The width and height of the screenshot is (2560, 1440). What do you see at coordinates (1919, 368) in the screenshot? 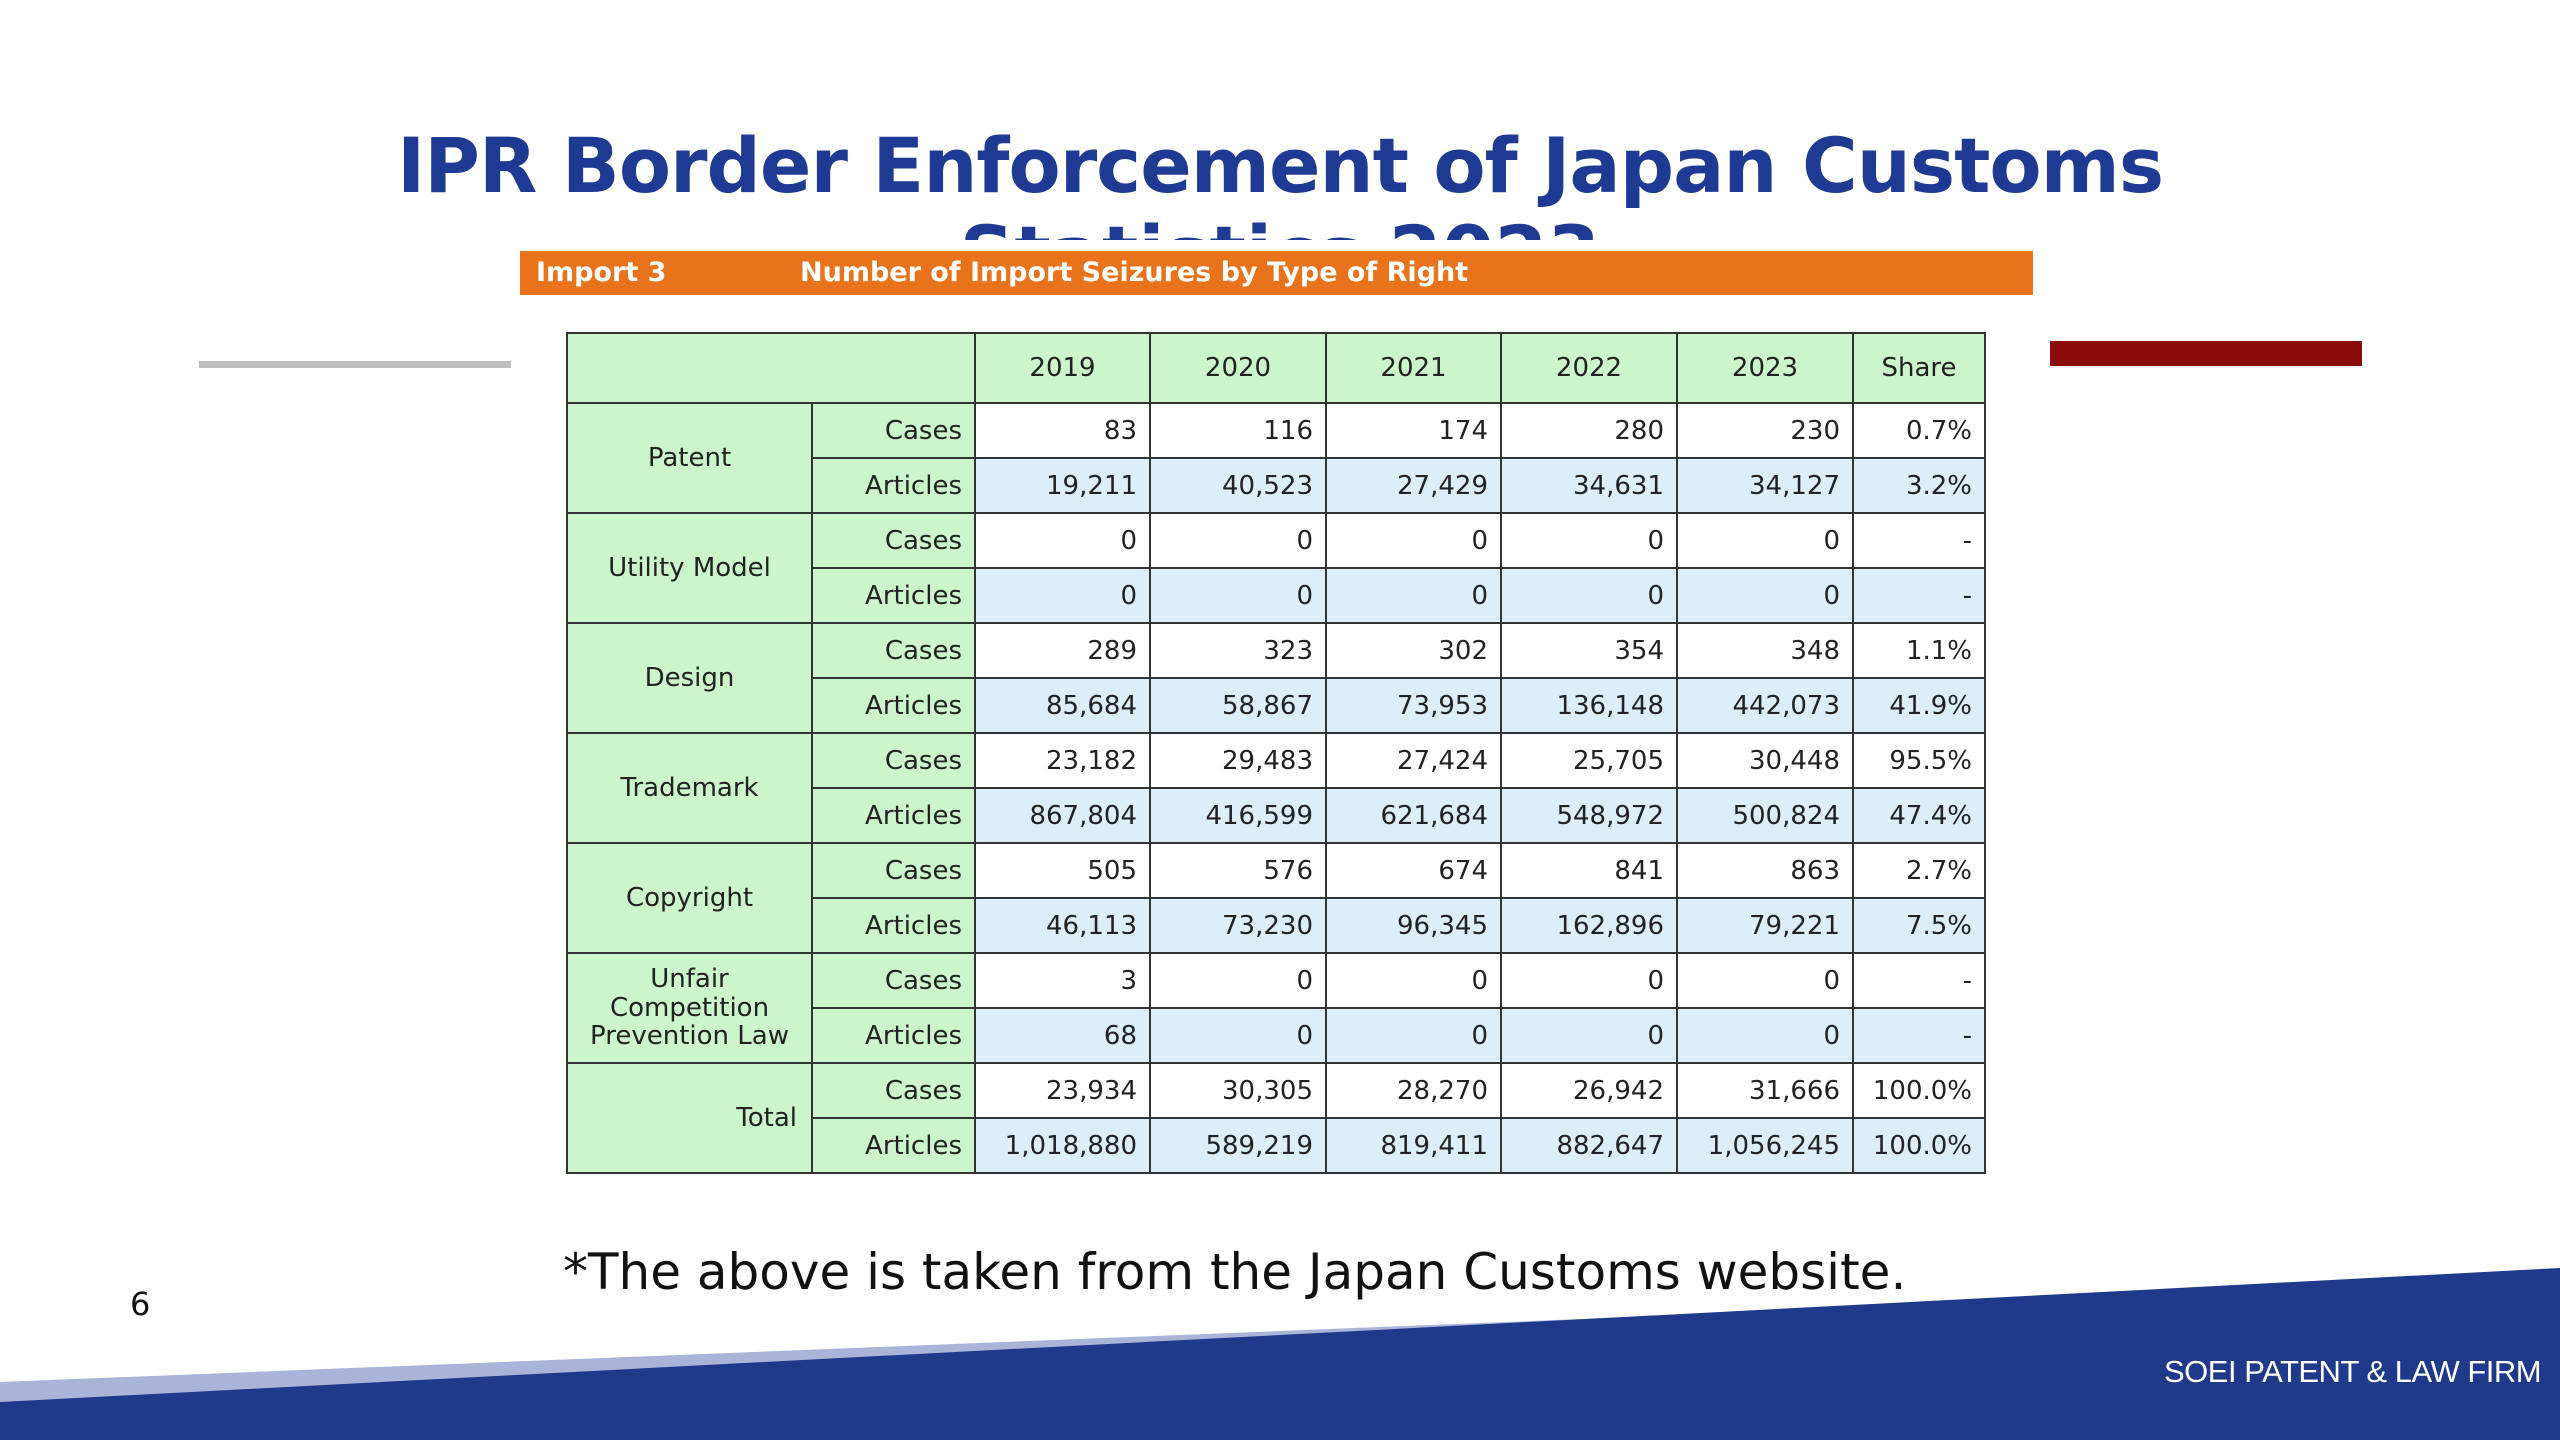
I see `header-share: Share` at bounding box center [1919, 368].